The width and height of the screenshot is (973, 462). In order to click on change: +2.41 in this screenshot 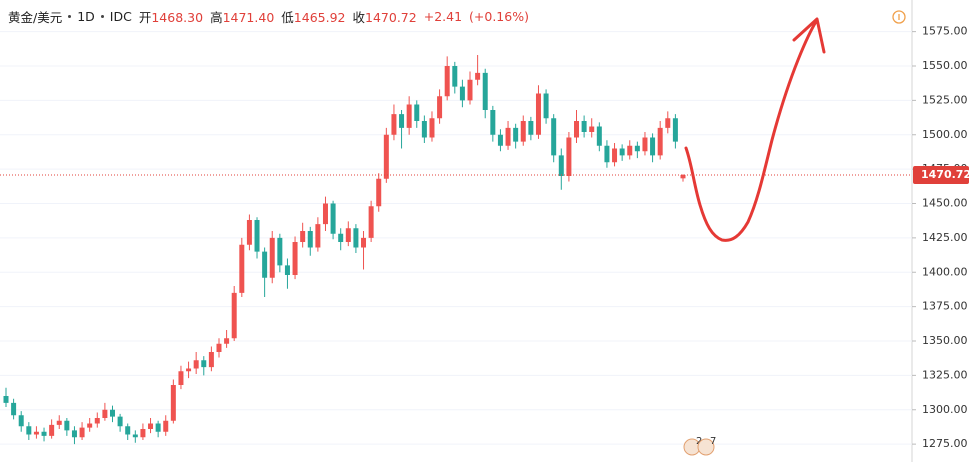, I will do `click(443, 16)`.